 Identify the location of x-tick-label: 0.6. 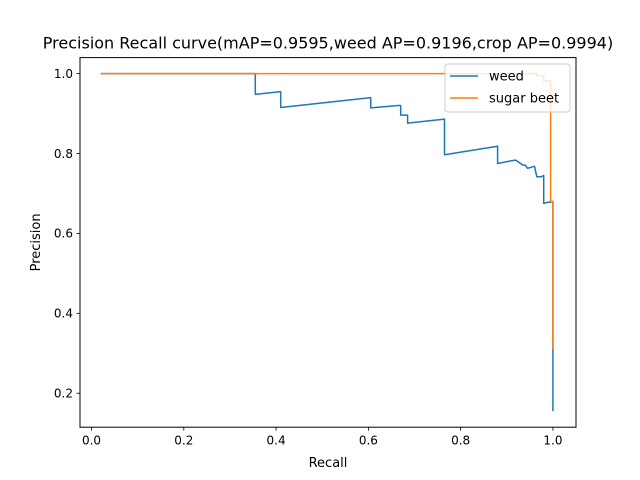
(368, 441).